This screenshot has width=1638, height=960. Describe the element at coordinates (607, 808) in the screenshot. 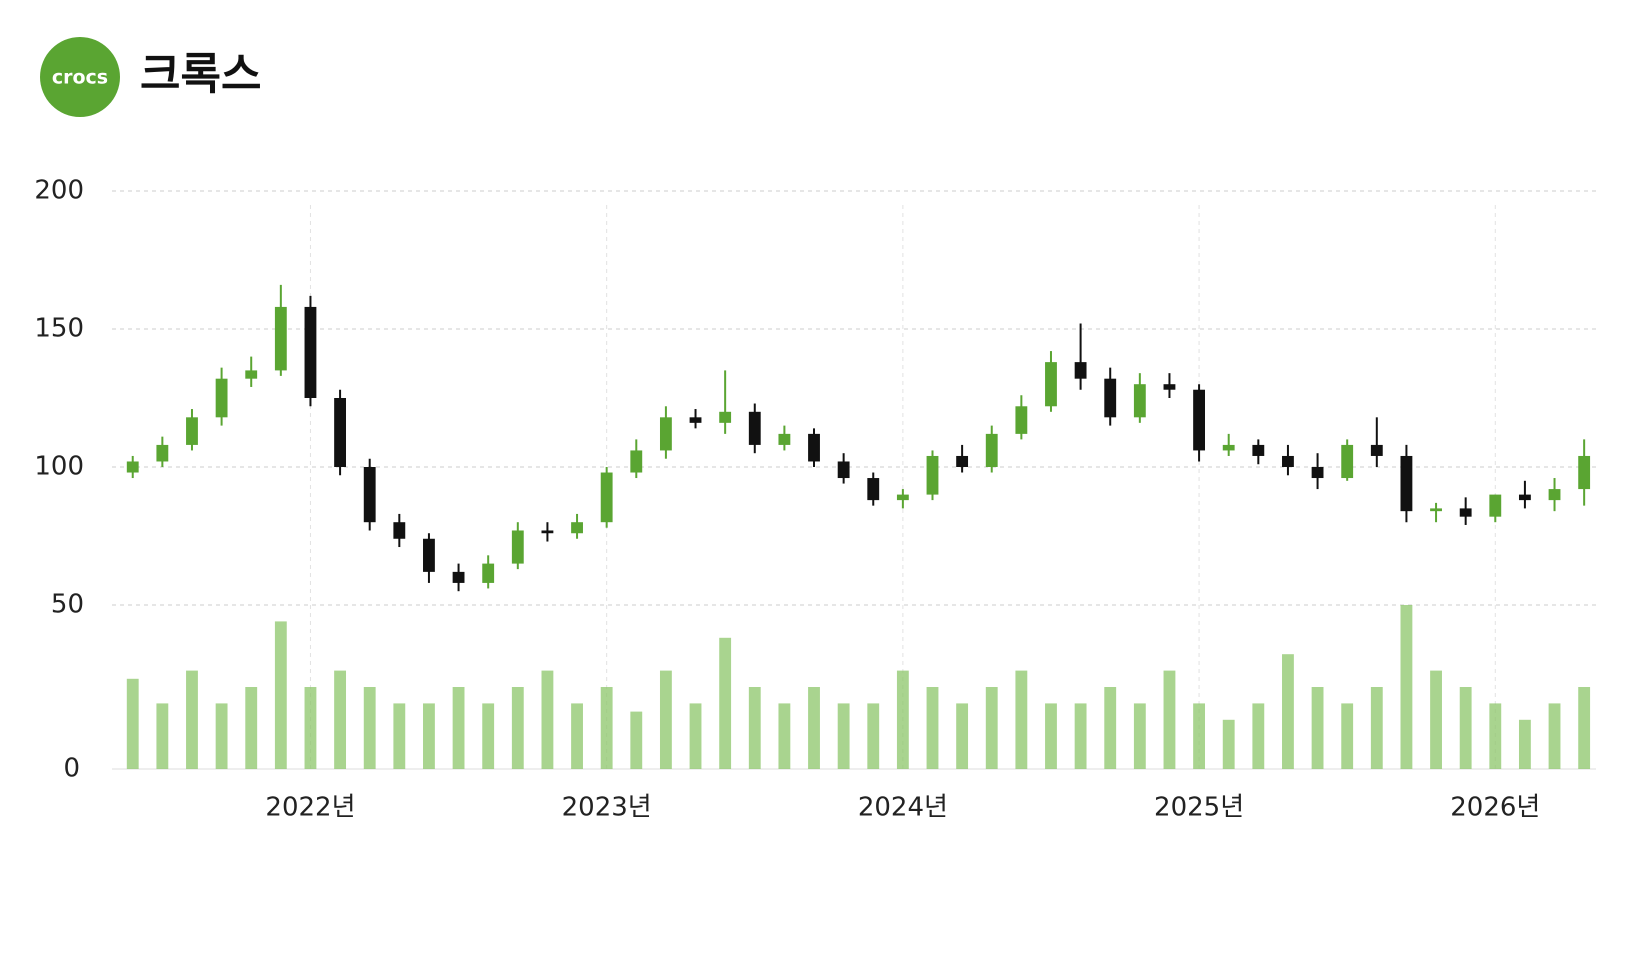

I see `x-tick-label: 2023년` at that location.